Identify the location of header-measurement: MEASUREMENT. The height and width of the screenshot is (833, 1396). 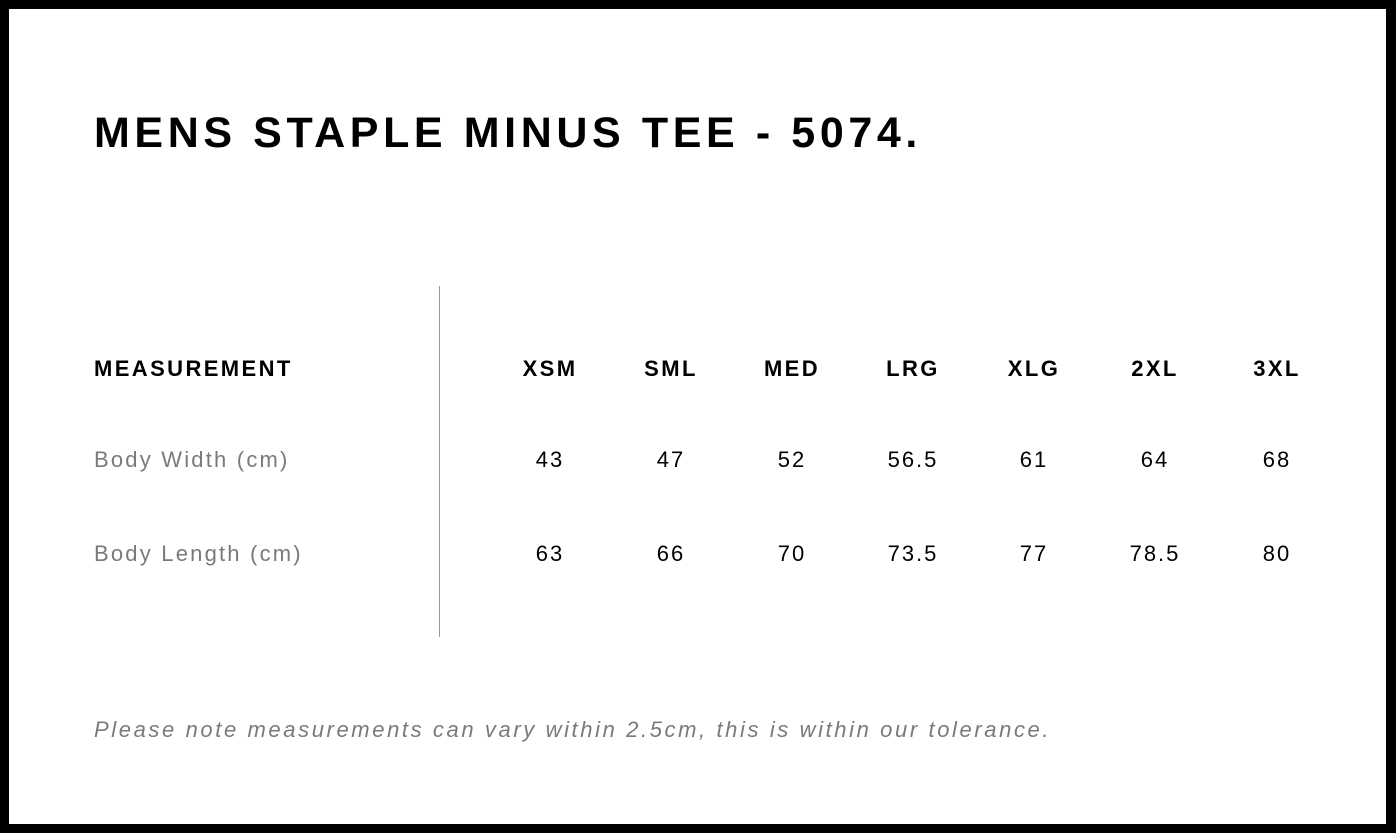
(193, 368).